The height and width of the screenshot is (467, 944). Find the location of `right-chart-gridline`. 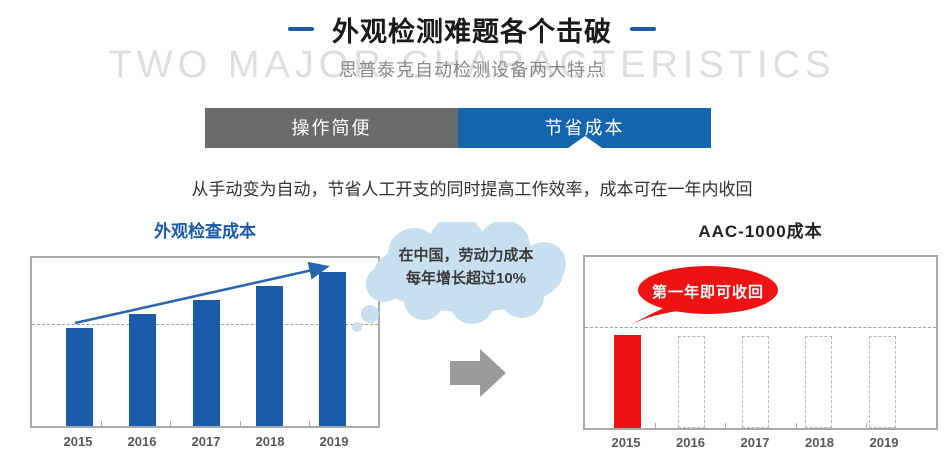

right-chart-gridline is located at coordinates (760, 327).